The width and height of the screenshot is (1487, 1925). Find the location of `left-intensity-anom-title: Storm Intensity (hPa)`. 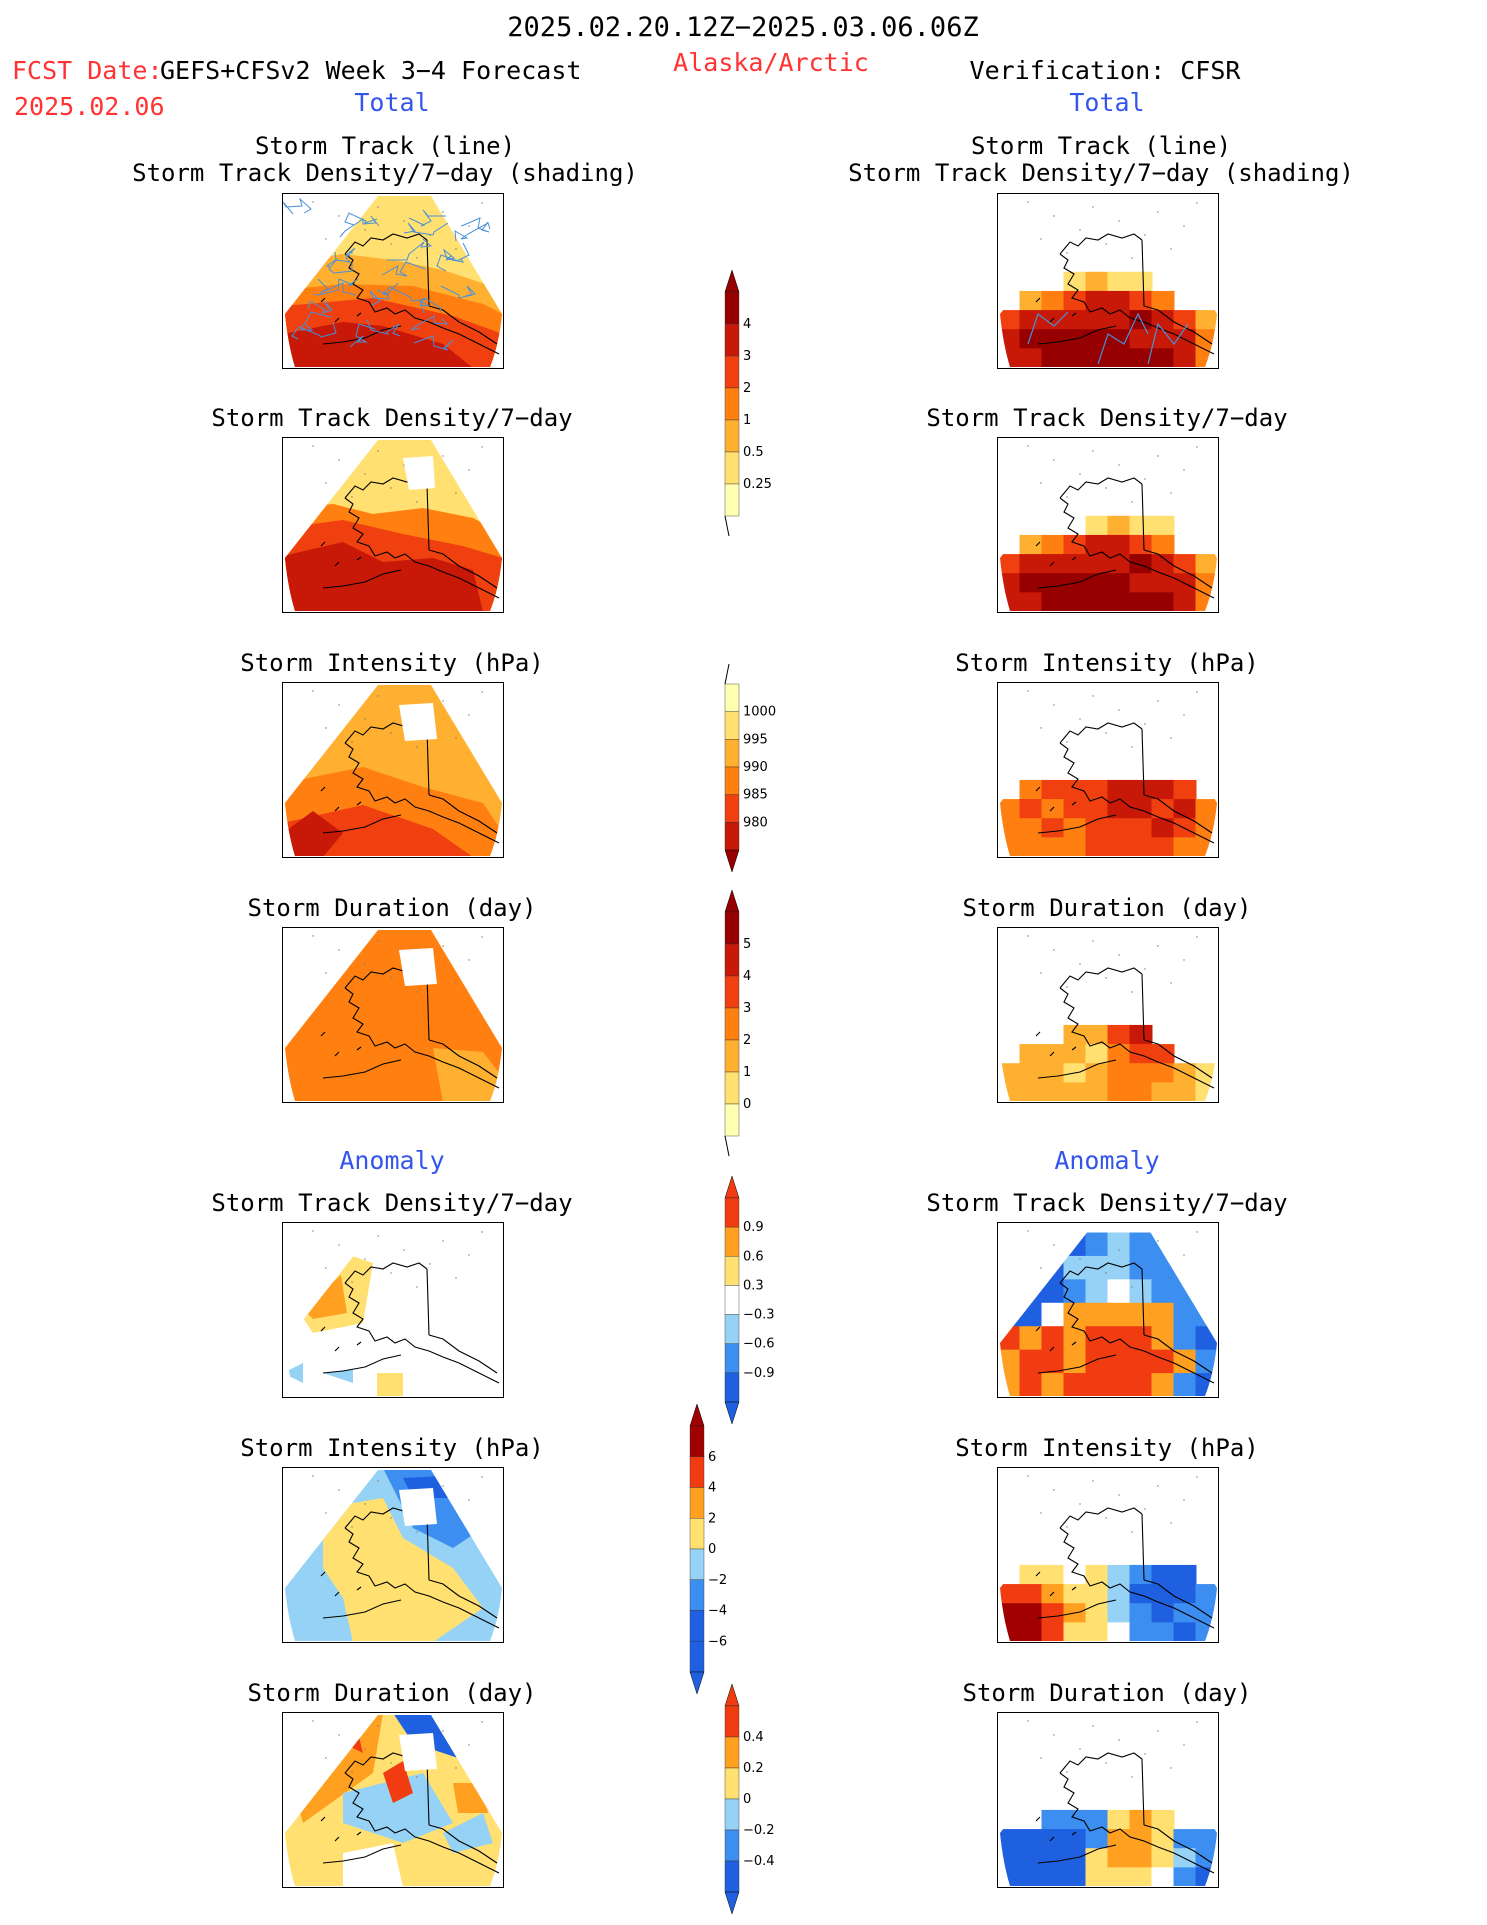

left-intensity-anom-title: Storm Intensity (hPa) is located at coordinates (392, 1448).